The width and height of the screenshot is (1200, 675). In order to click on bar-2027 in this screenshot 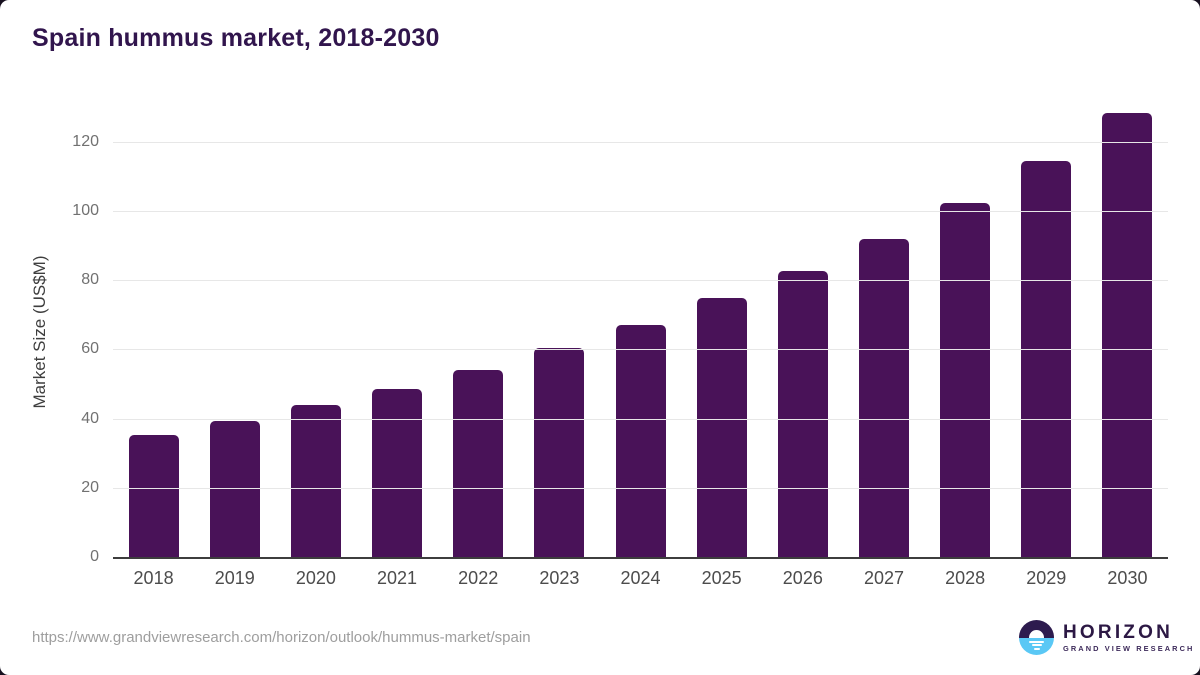, I will do `click(883, 397)`.